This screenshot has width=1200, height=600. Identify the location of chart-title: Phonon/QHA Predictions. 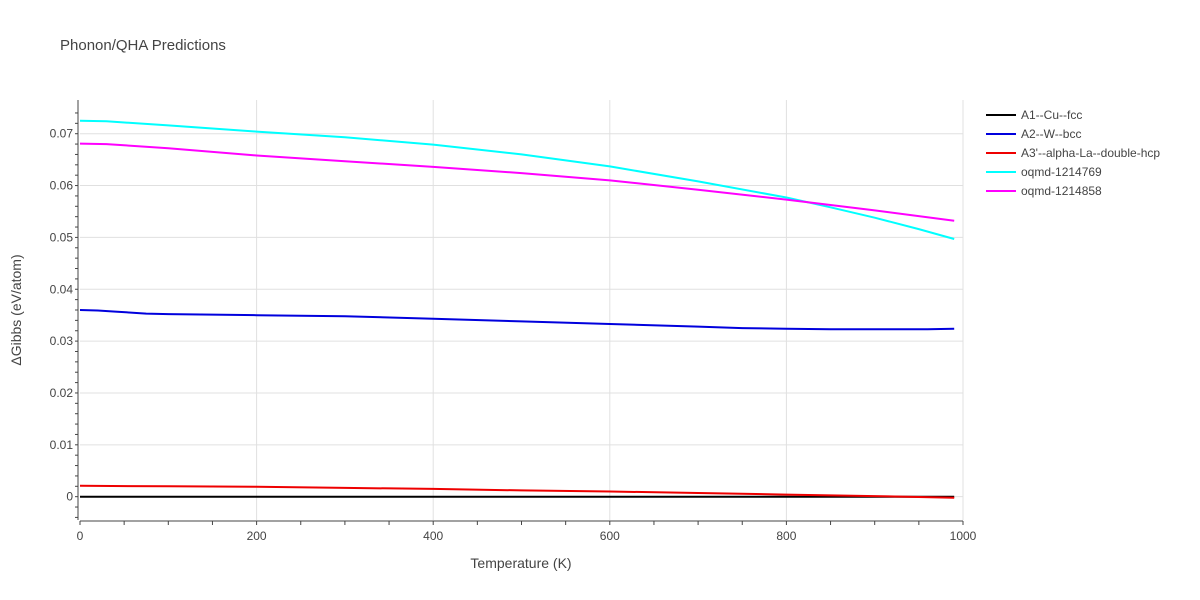
(143, 45).